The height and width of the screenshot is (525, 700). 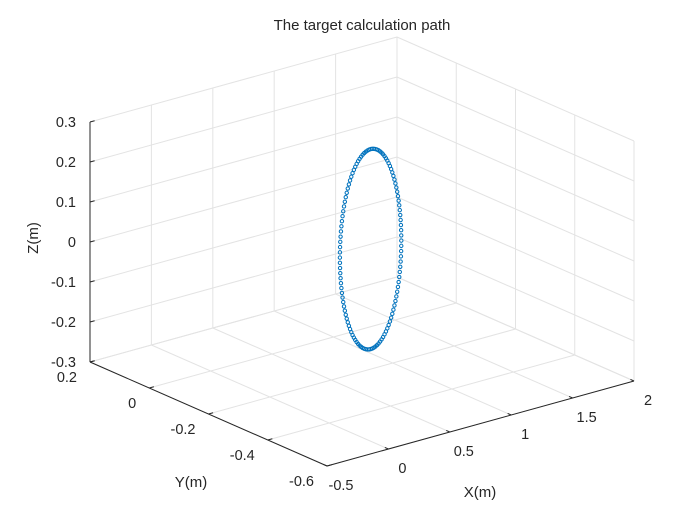 I want to click on z-tick-label: 0, so click(x=72, y=243).